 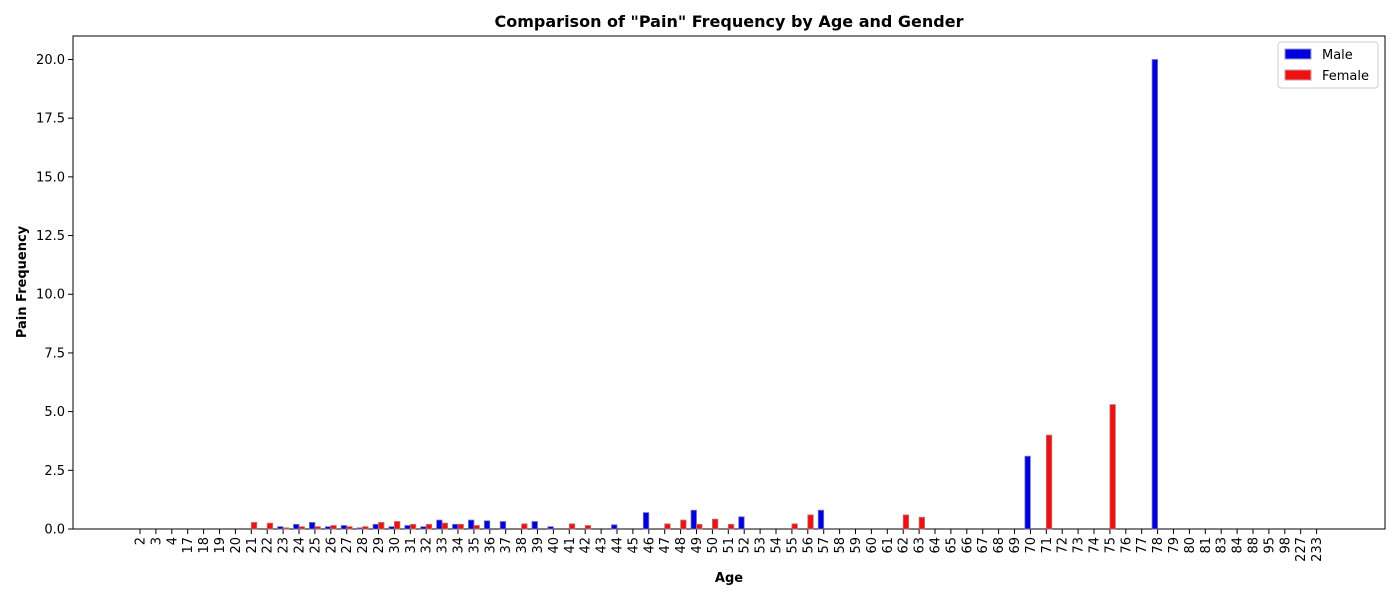 I want to click on x-tick-label: 61, so click(x=888, y=545).